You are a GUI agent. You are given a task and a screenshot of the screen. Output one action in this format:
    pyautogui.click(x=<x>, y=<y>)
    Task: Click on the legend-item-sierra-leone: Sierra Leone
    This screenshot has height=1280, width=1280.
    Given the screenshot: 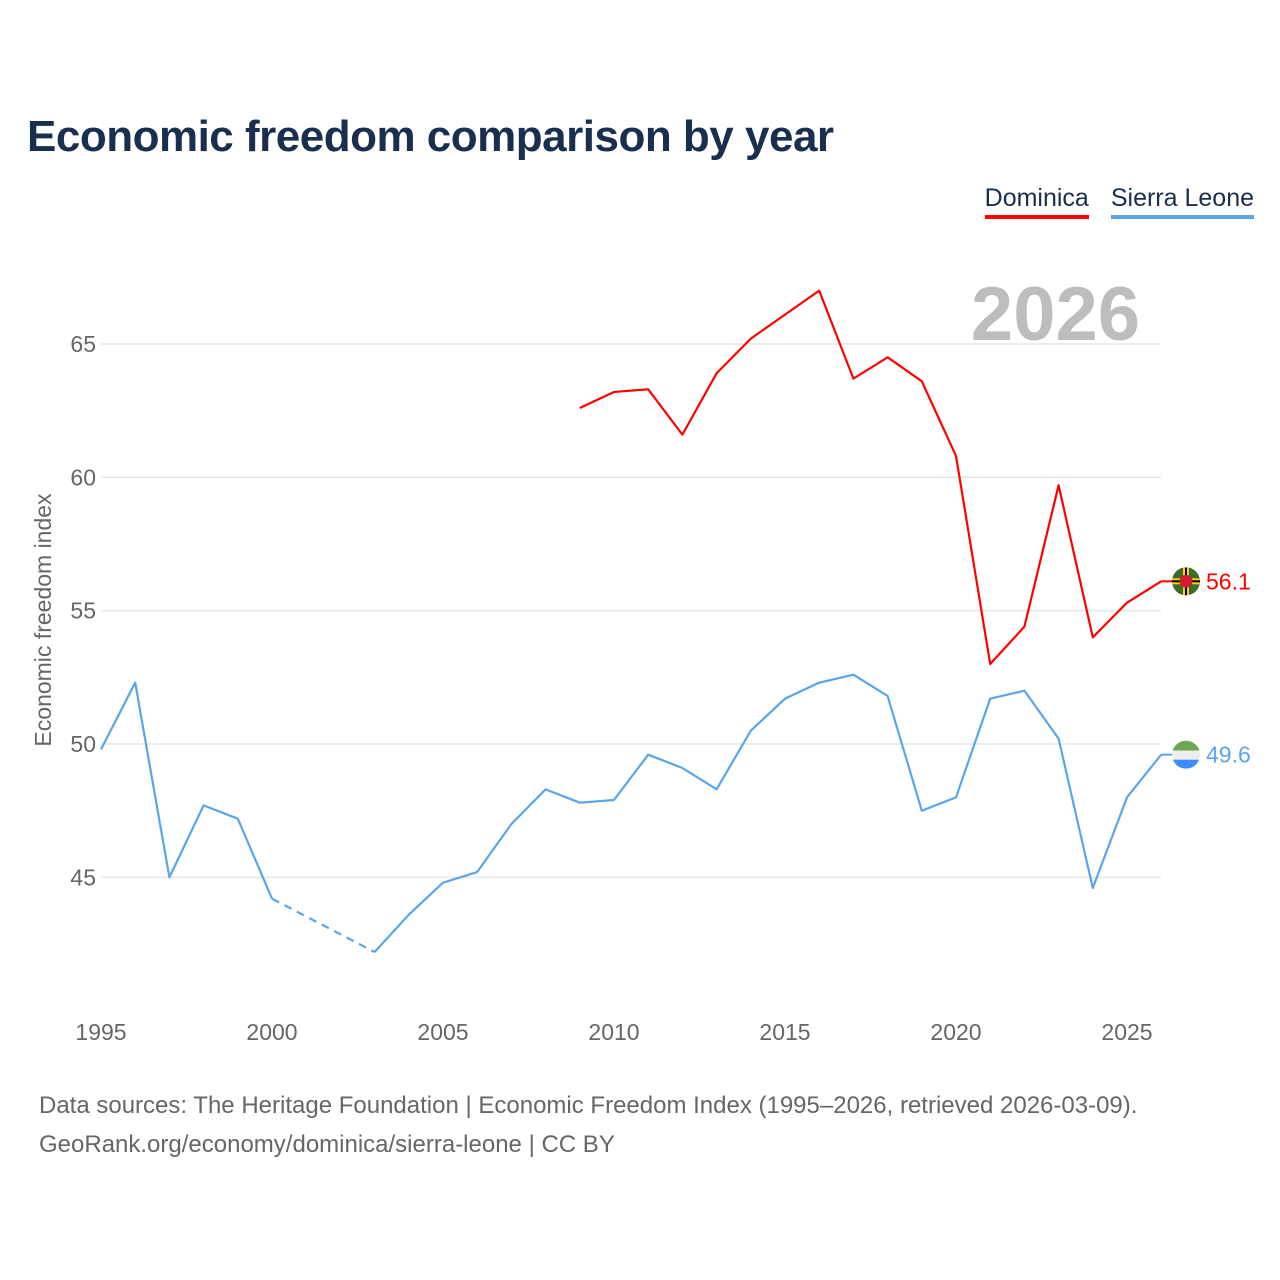 What is the action you would take?
    pyautogui.click(x=1182, y=201)
    